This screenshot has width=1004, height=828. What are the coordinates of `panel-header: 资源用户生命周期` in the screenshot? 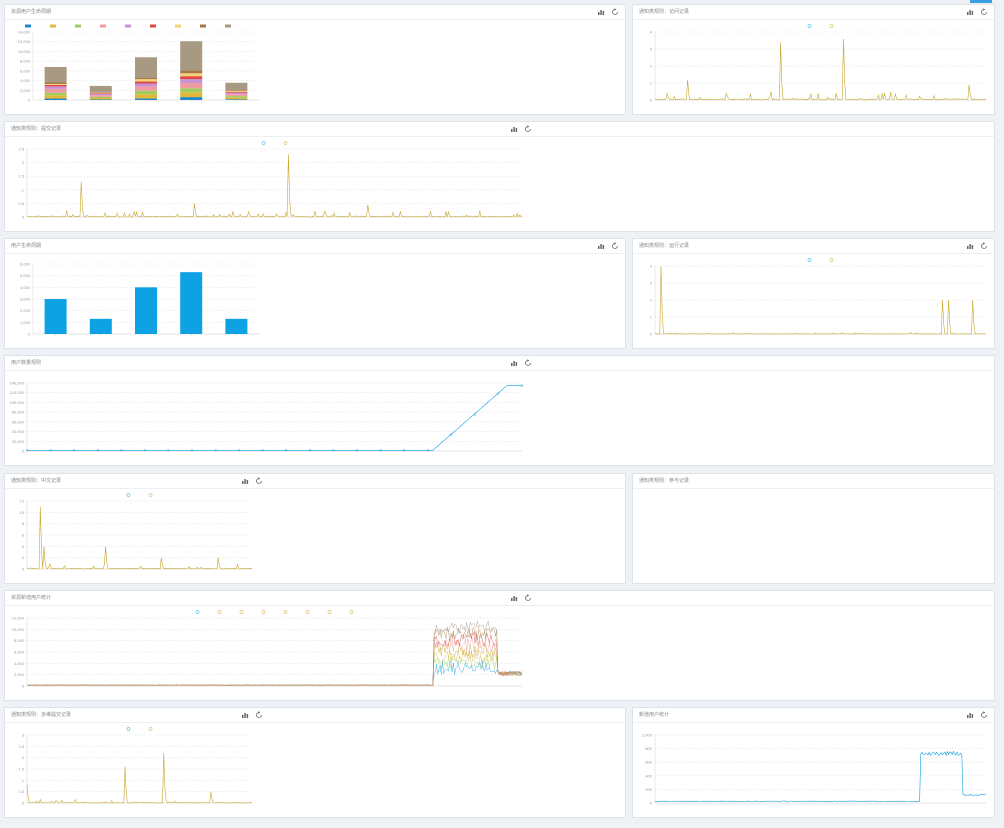 It's located at (315, 12).